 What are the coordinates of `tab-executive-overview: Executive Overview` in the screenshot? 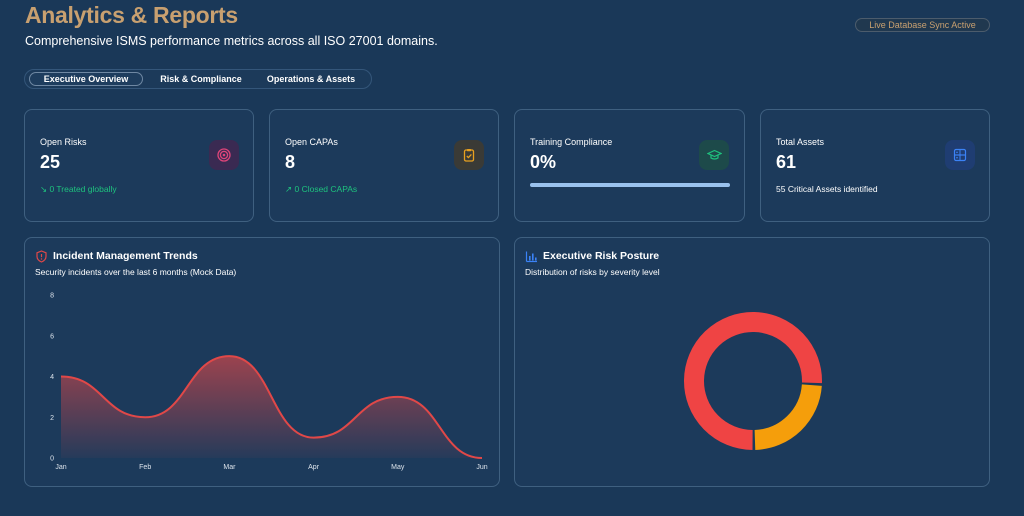 It's located at (86, 79).